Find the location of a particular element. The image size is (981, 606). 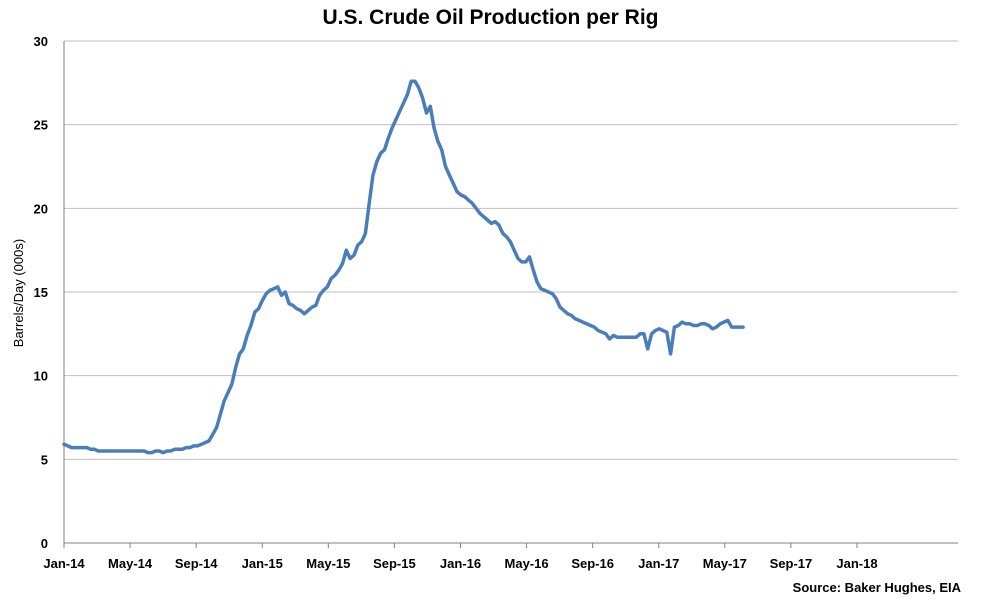

source-note: Source: Baker Hughes, EIA is located at coordinates (876, 587).